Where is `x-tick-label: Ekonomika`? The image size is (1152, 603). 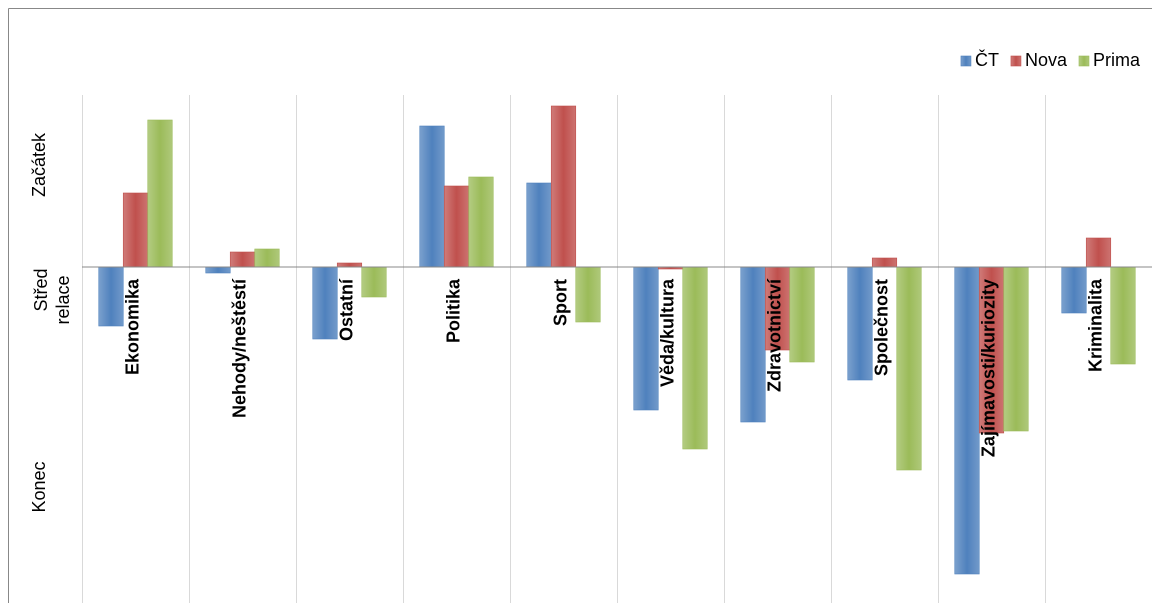 x-tick-label: Ekonomika is located at coordinates (132, 326).